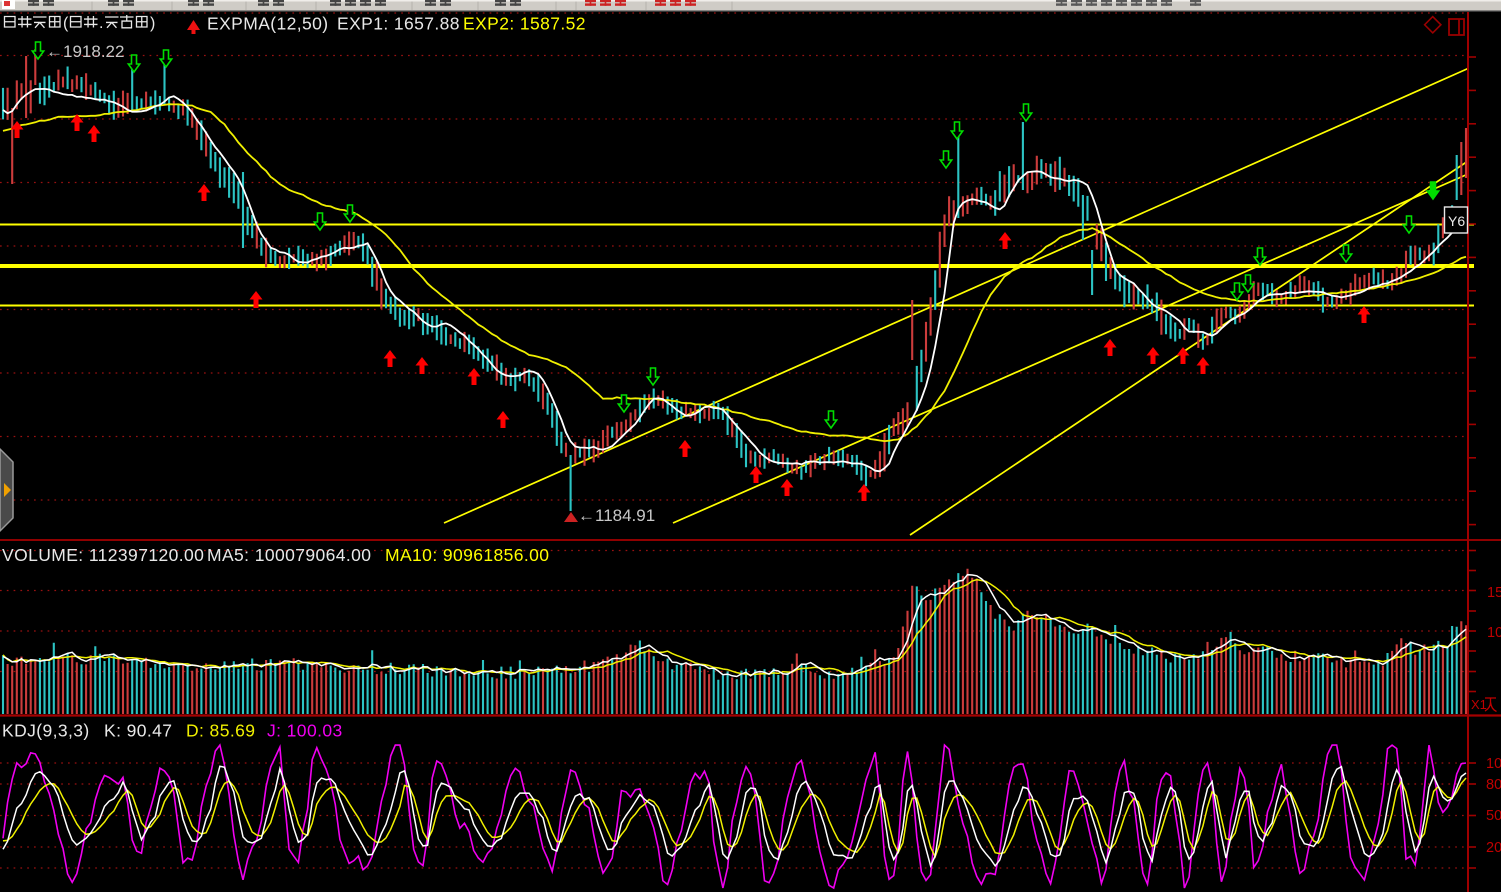  What do you see at coordinates (85, 51) in the screenshot?
I see `svg-text: ←1918.22` at bounding box center [85, 51].